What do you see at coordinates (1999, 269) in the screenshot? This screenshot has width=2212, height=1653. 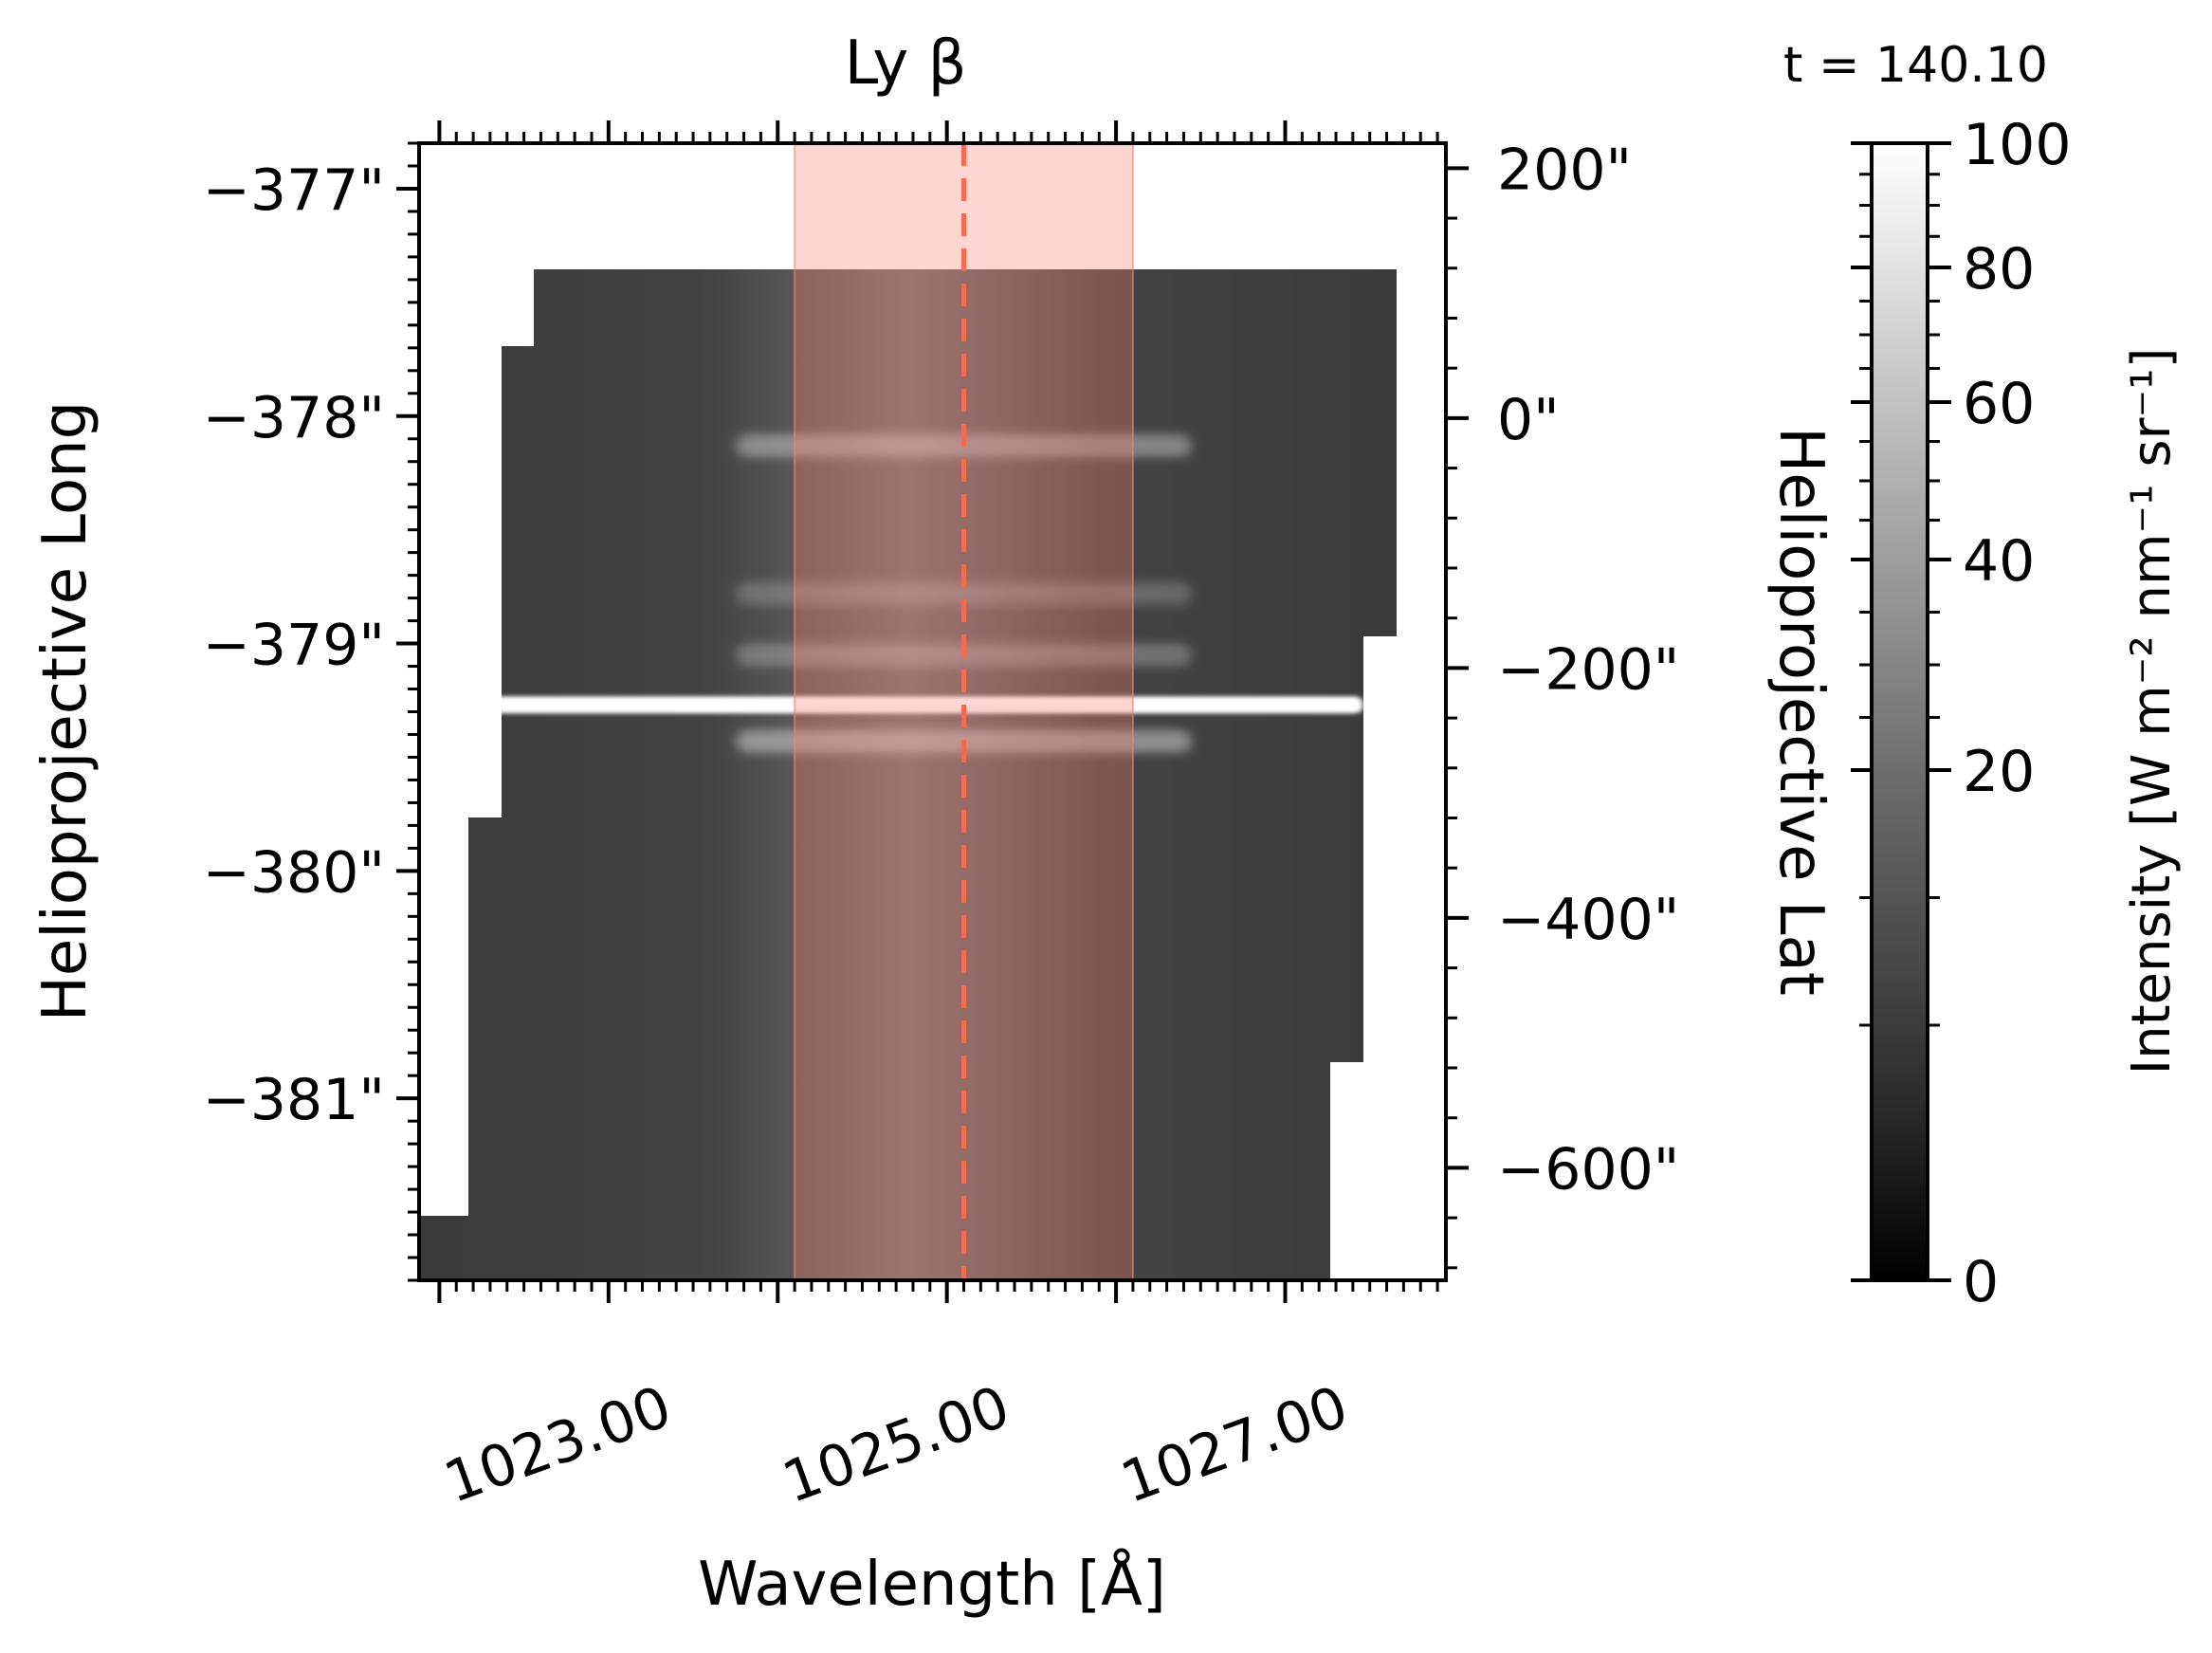 I see `colorbar-tick-label: 80` at bounding box center [1999, 269].